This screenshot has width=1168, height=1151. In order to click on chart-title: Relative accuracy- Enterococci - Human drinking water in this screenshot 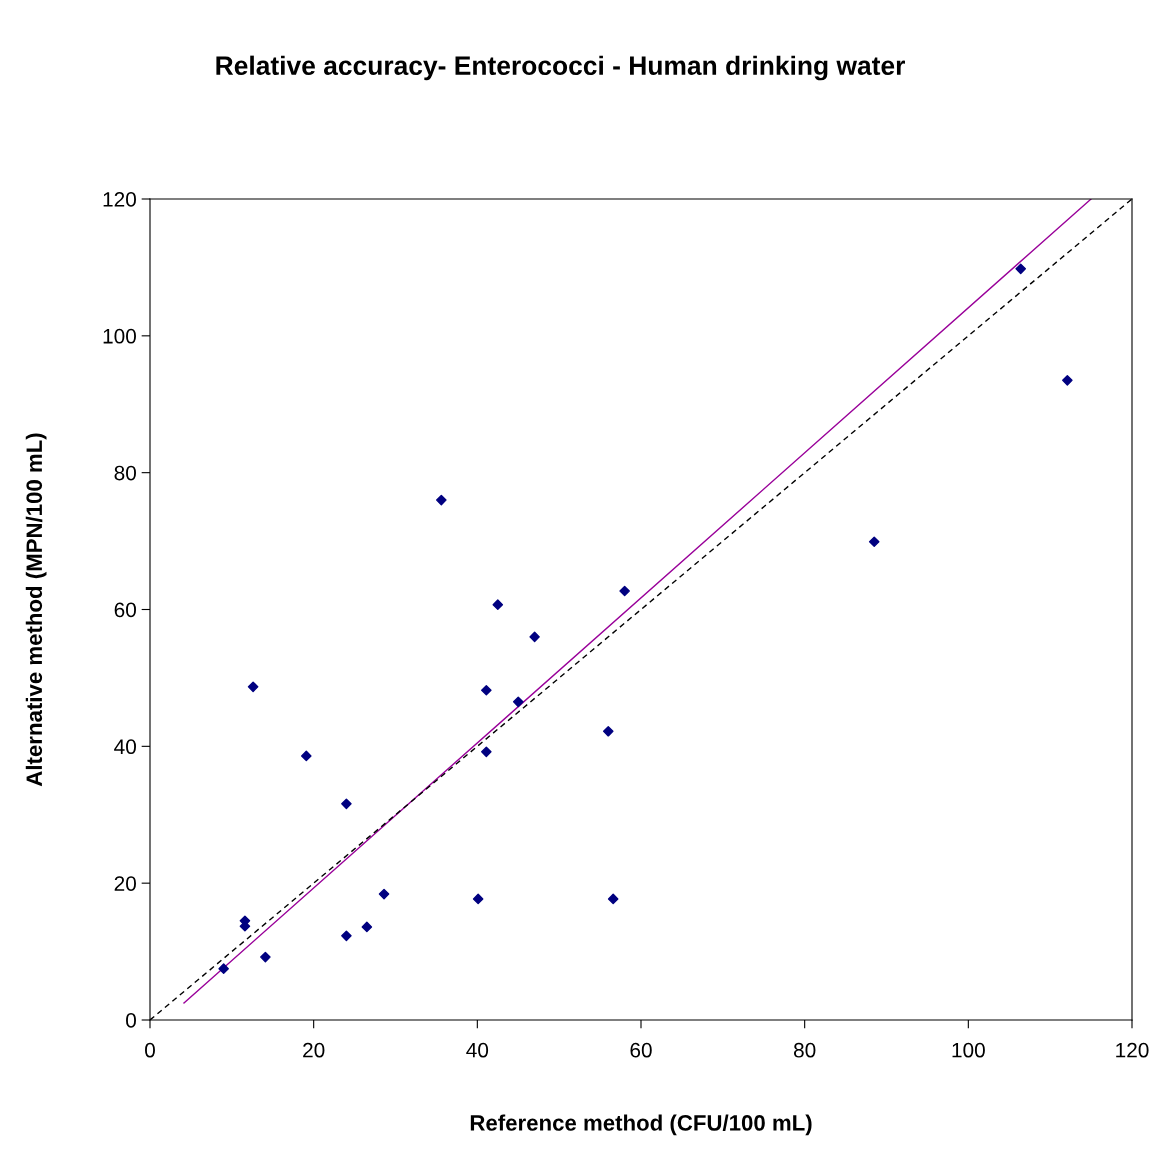, I will do `click(560, 68)`.